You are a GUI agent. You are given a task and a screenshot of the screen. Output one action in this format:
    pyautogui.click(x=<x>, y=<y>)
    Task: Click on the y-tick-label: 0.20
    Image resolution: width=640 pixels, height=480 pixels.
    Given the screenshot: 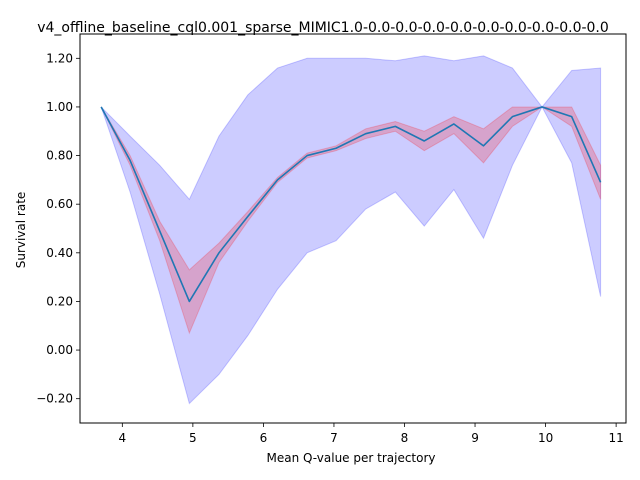 What is the action you would take?
    pyautogui.click(x=59, y=301)
    